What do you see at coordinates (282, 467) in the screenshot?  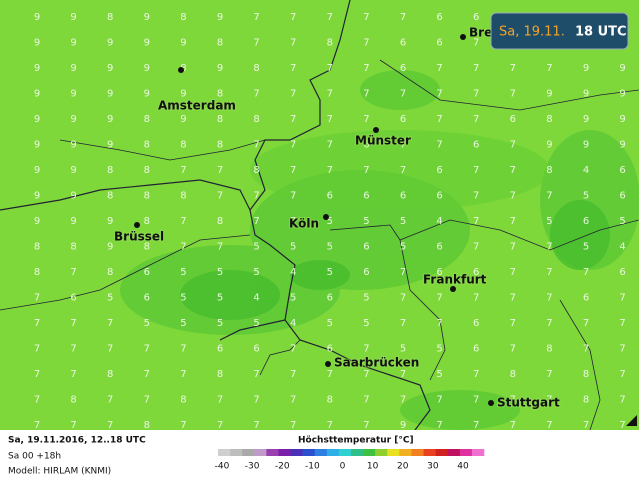 I see `scale-label: -20` at bounding box center [282, 467].